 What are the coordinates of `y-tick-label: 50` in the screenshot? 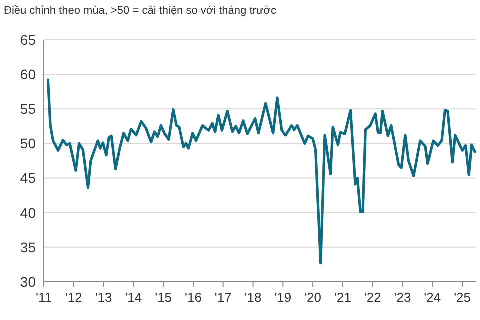 It's located at (28, 144).